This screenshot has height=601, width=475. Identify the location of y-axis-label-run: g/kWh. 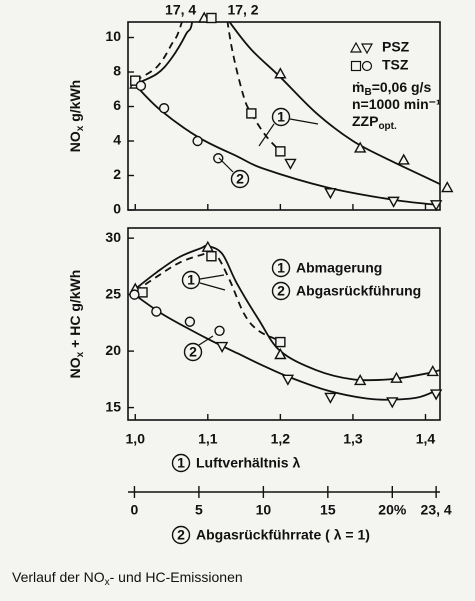
(75, 103).